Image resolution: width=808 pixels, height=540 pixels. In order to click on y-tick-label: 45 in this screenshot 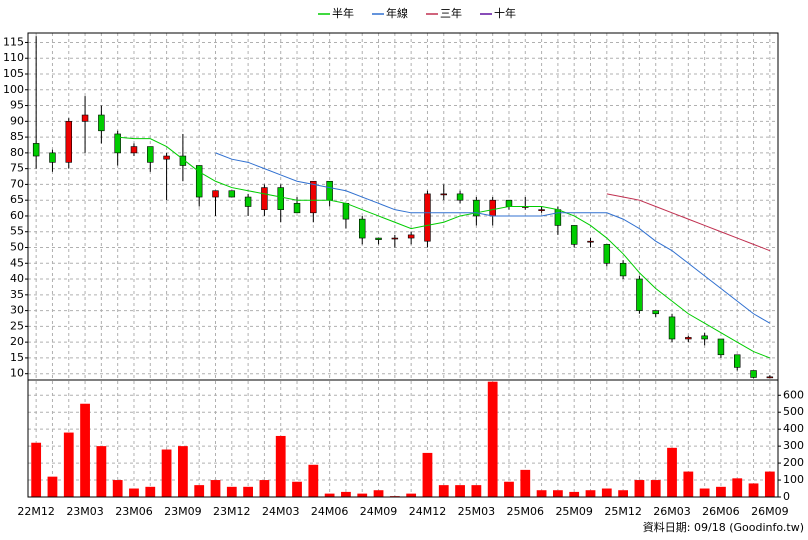, I will do `click(17, 262)`.